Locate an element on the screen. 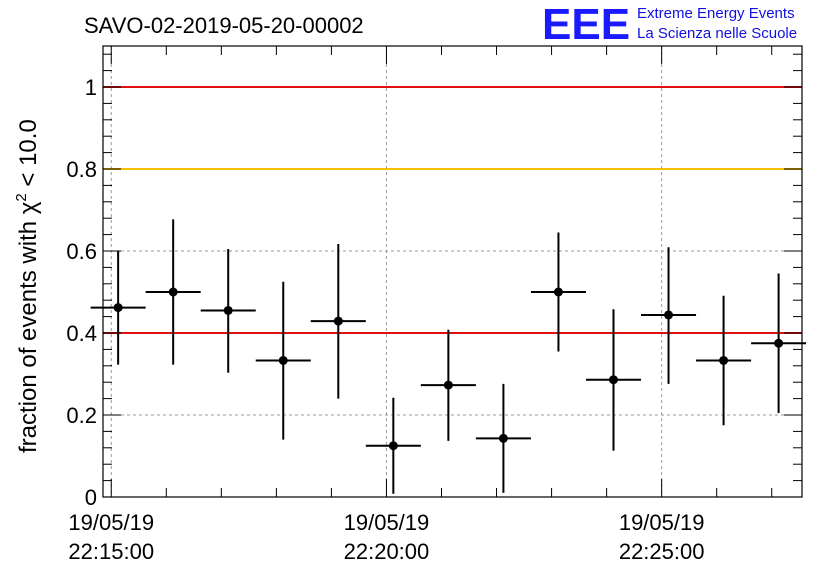 The height and width of the screenshot is (572, 836). chart-title: SAVO-02-2019-05-20-00002 is located at coordinates (224, 25).